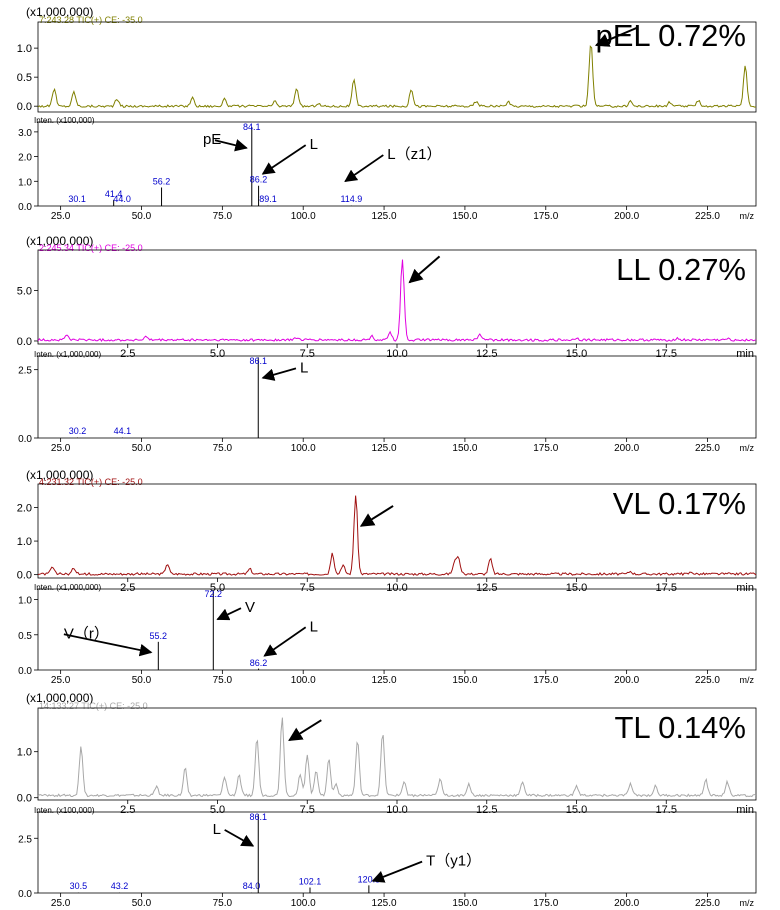 This screenshot has height=910, width=780. Describe the element at coordinates (679, 503) in the screenshot. I see `peptide-label: VL 0.17%` at that location.